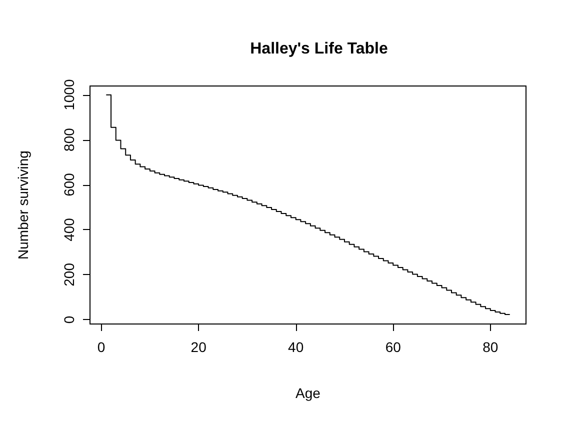 The height and width of the screenshot is (429, 574). I want to click on x-axis-title: Age, so click(308, 393).